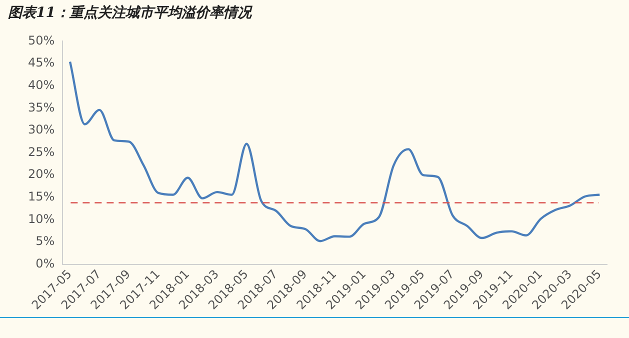 The width and height of the screenshot is (629, 338). What do you see at coordinates (45, 241) in the screenshot?
I see `y-tick-label: 5%` at bounding box center [45, 241].